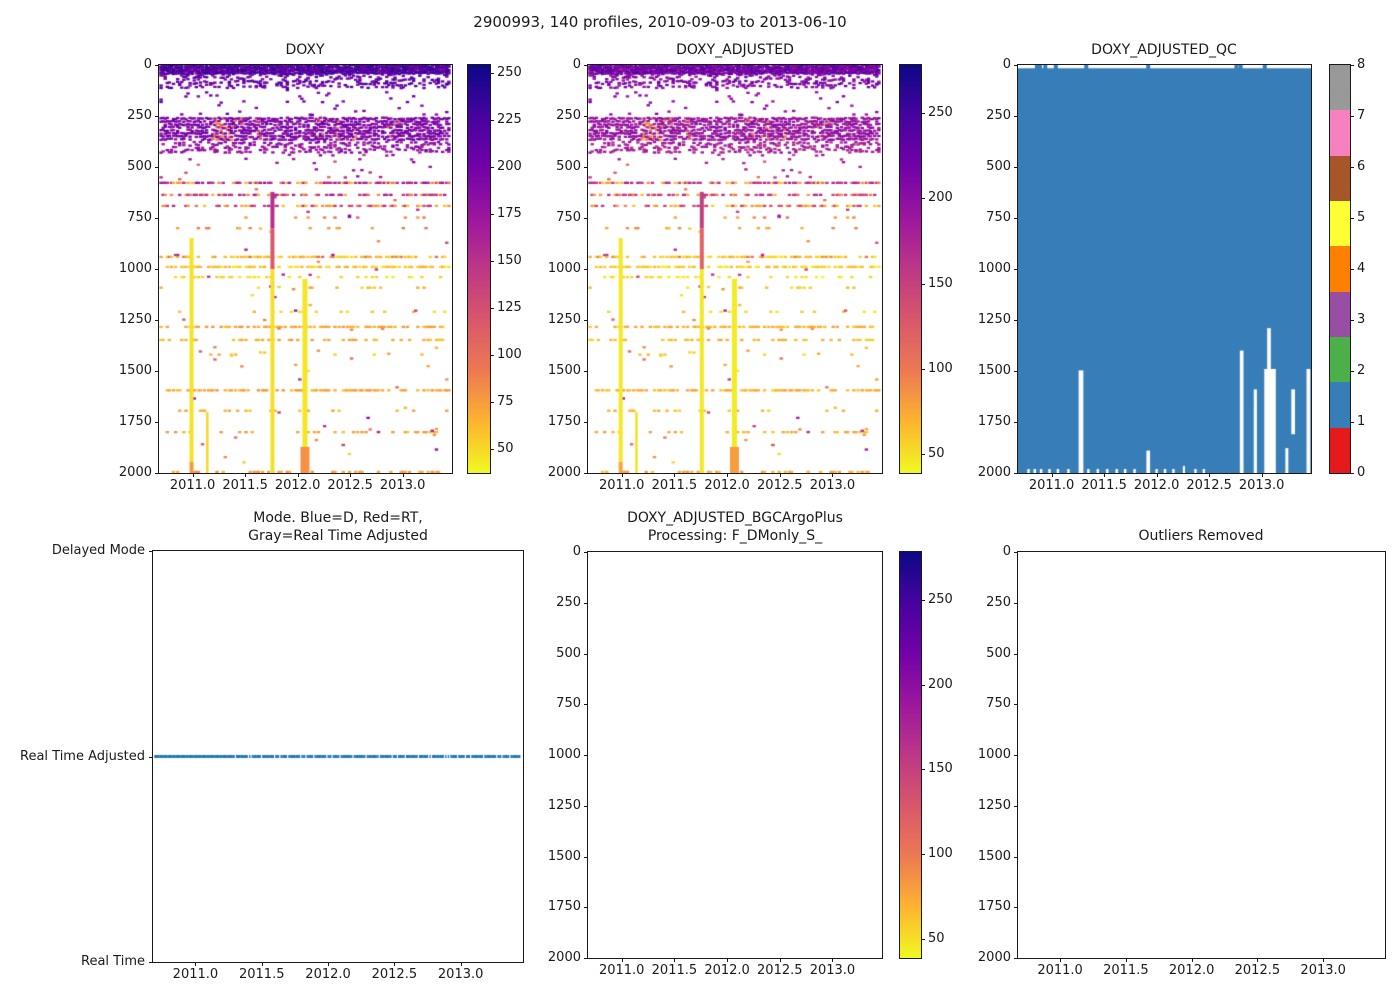 The image size is (1400, 1000). Describe the element at coordinates (832, 485) in the screenshot. I see `x-tick-label-doxy_adjusted: 2013.0` at that location.